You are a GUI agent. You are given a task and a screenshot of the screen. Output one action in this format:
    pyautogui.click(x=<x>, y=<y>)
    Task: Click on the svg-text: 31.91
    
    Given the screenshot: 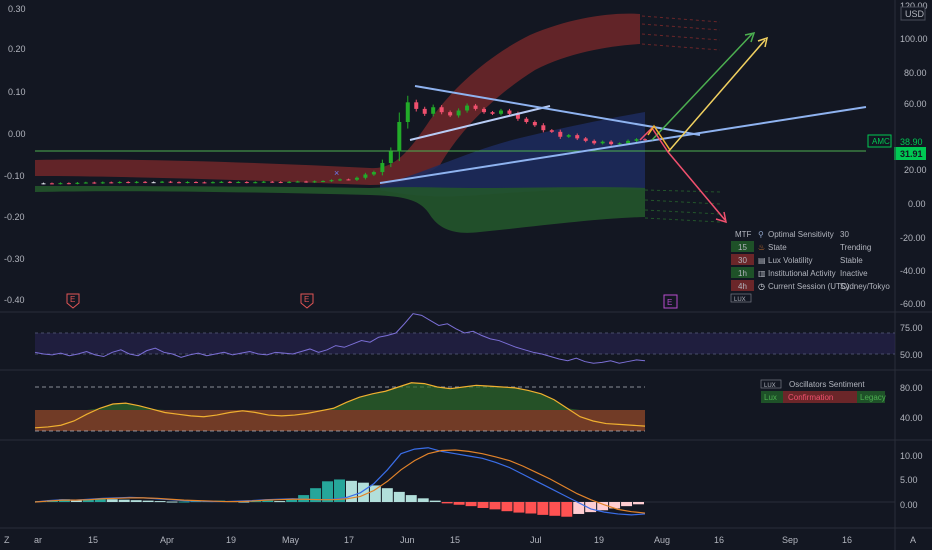 What is the action you would take?
    pyautogui.click(x=911, y=154)
    